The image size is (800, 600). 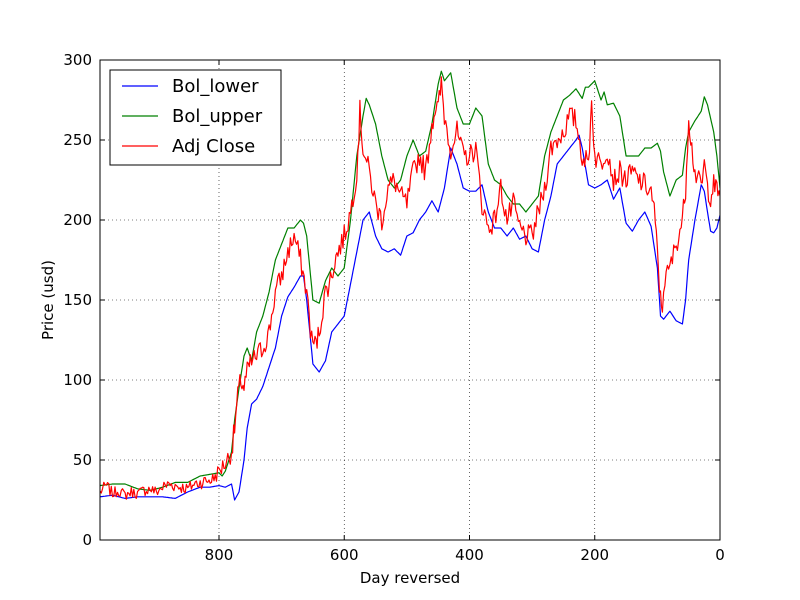 I want to click on legend-label-bol-lower: Bol_lower, so click(x=215, y=86).